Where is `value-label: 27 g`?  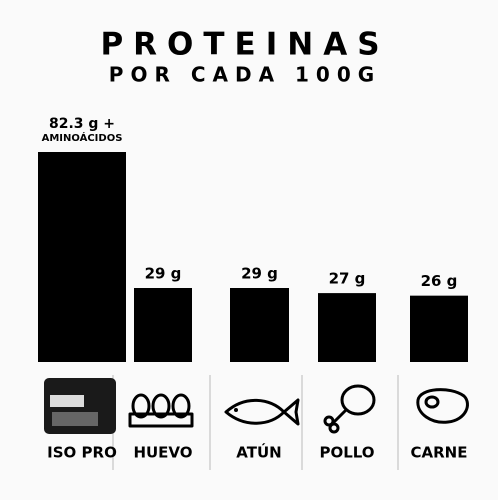
value-label: 27 g is located at coordinates (347, 279).